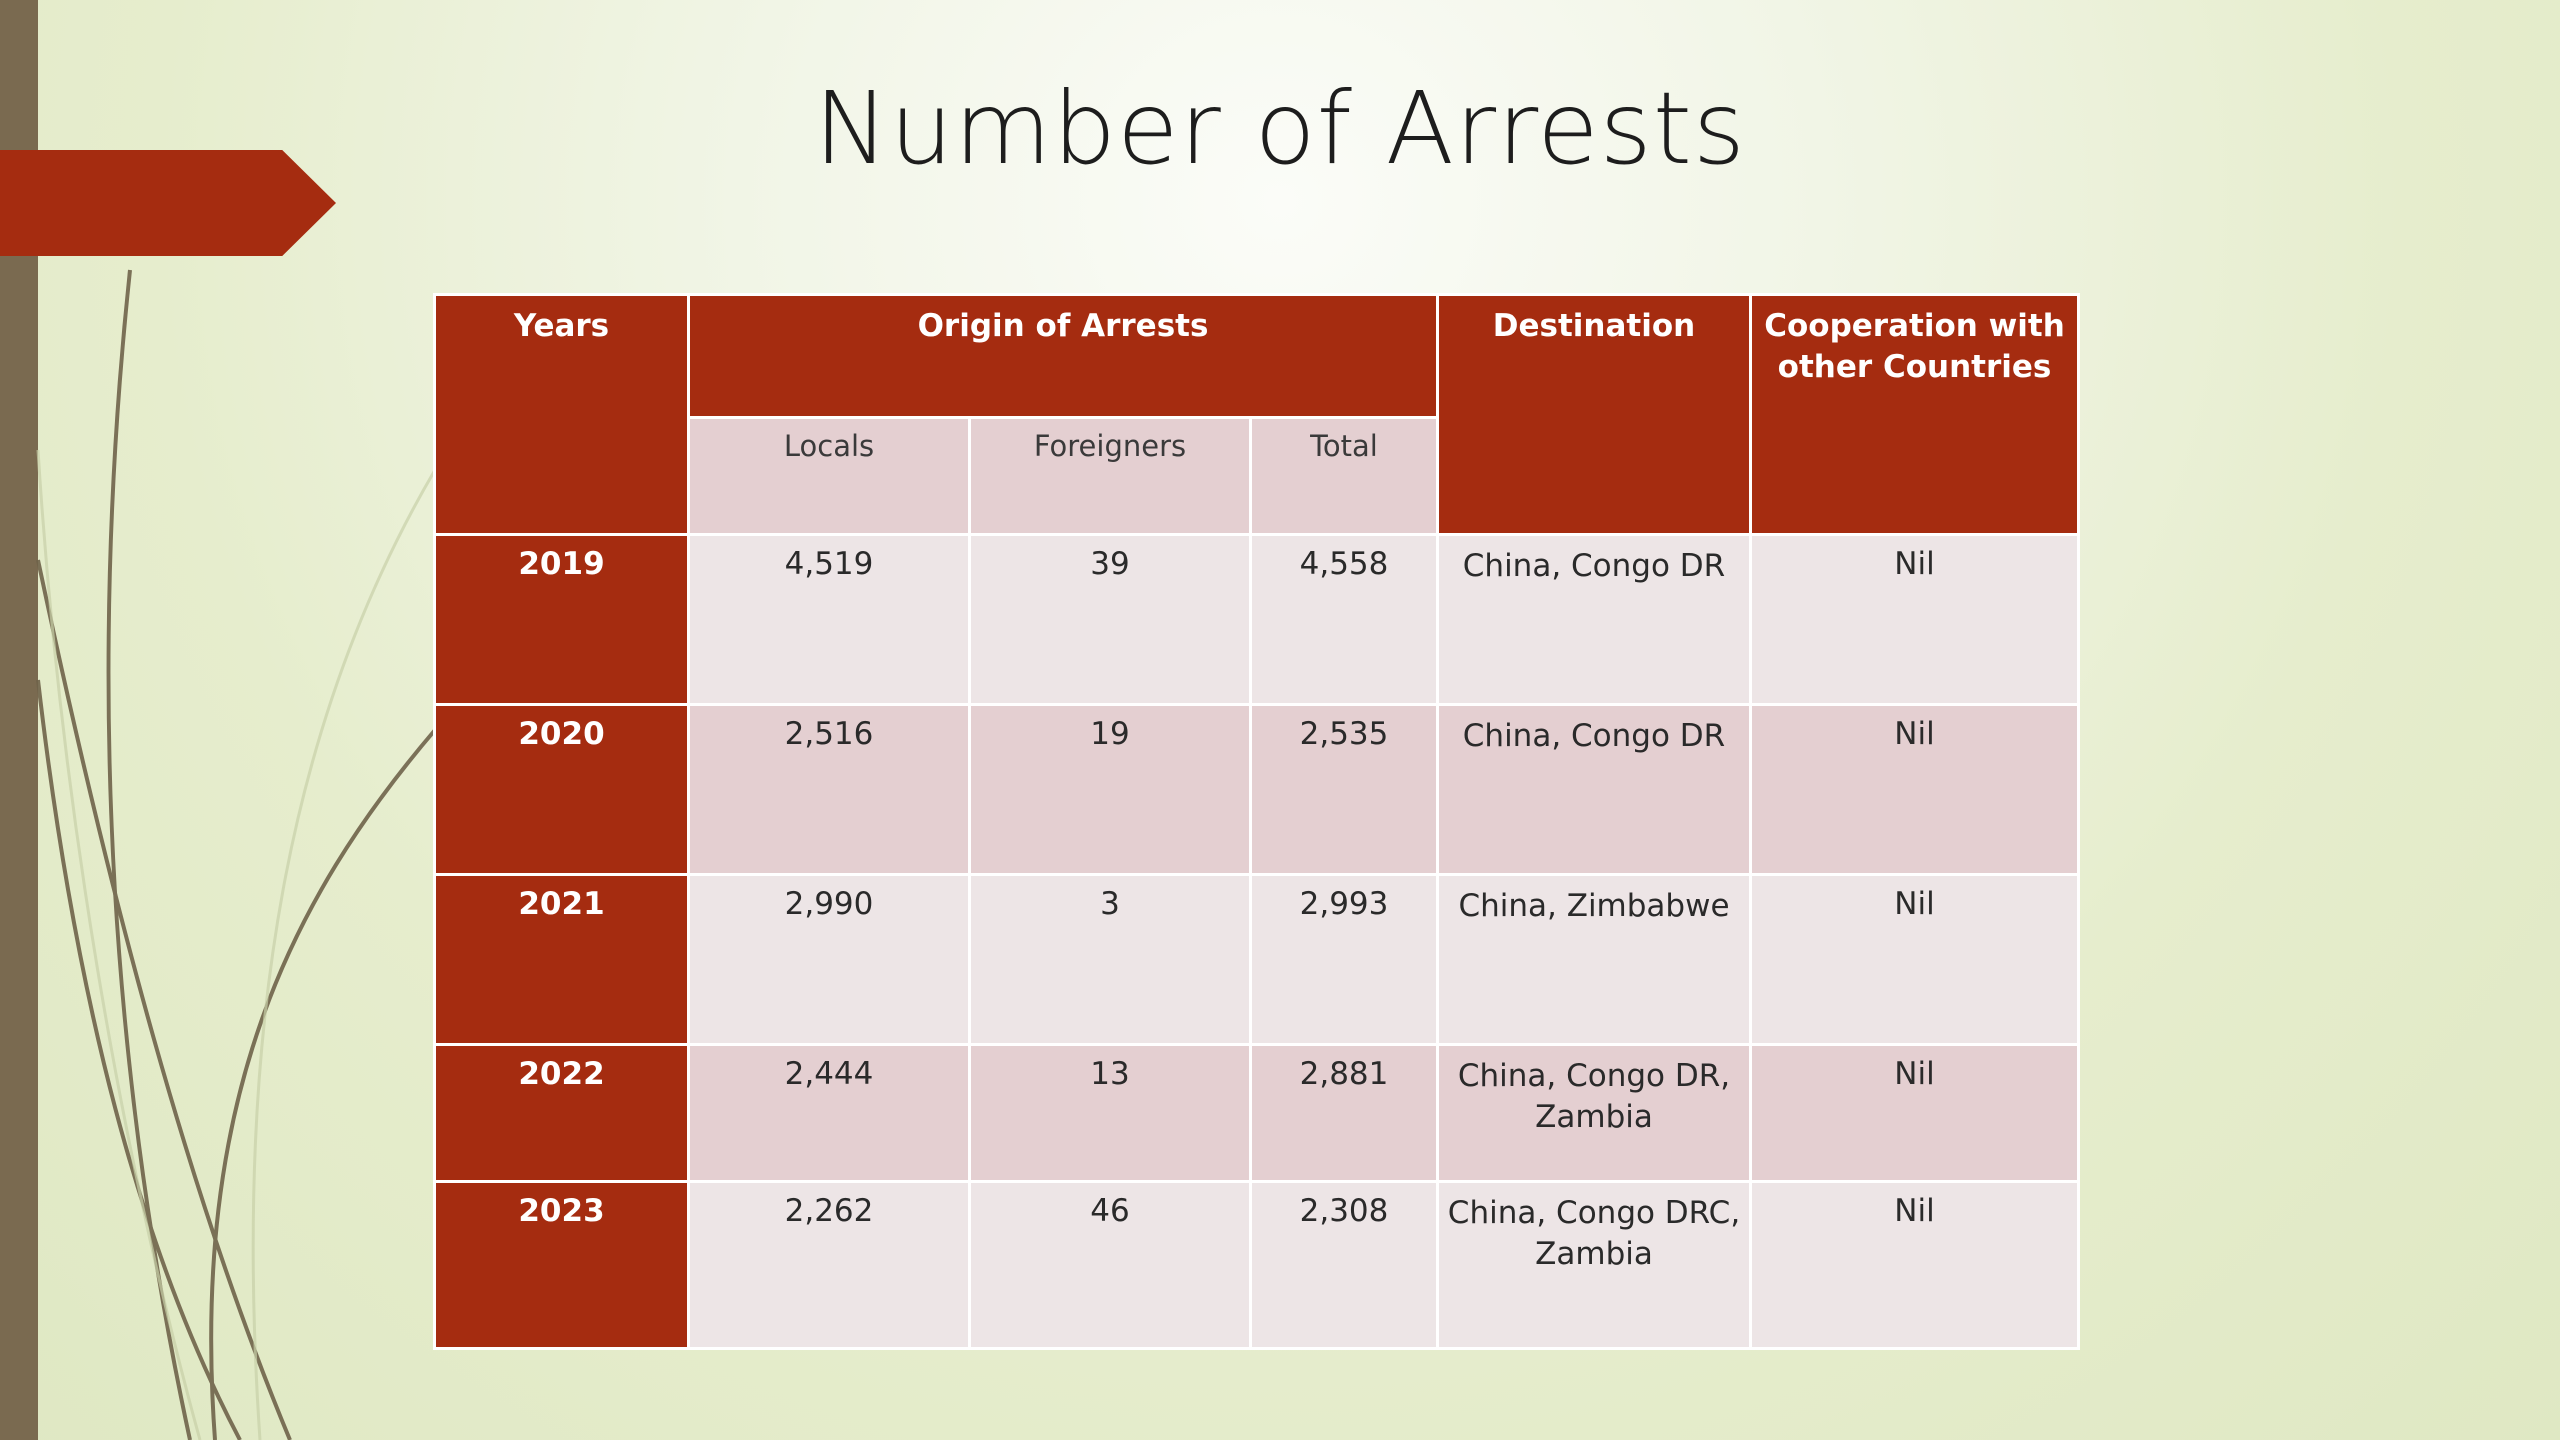 The height and width of the screenshot is (1440, 2560). What do you see at coordinates (829, 959) in the screenshot?
I see `row-locals: 2,990` at bounding box center [829, 959].